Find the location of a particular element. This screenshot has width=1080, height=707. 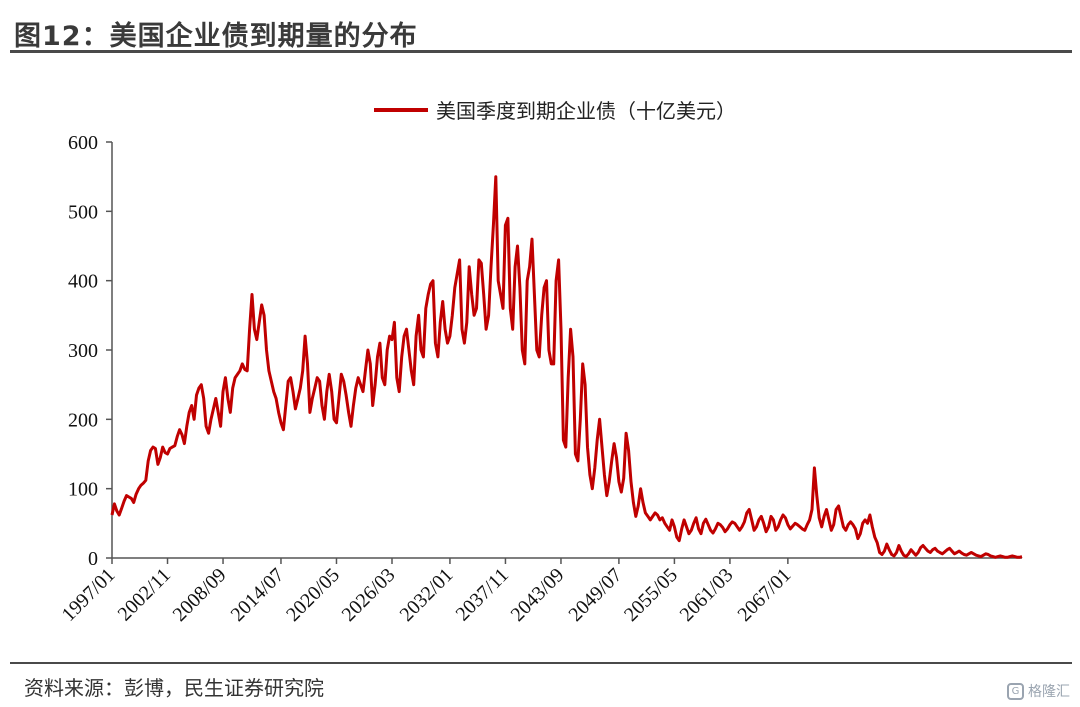

x-tick-label: 2008/09 is located at coordinates (200, 595).